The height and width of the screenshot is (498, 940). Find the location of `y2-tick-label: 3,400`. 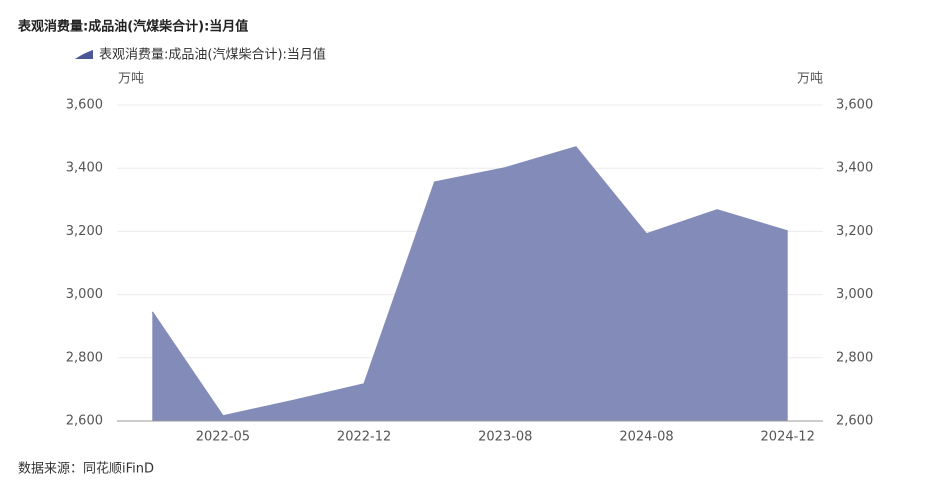

y2-tick-label: 3,400 is located at coordinates (854, 168).